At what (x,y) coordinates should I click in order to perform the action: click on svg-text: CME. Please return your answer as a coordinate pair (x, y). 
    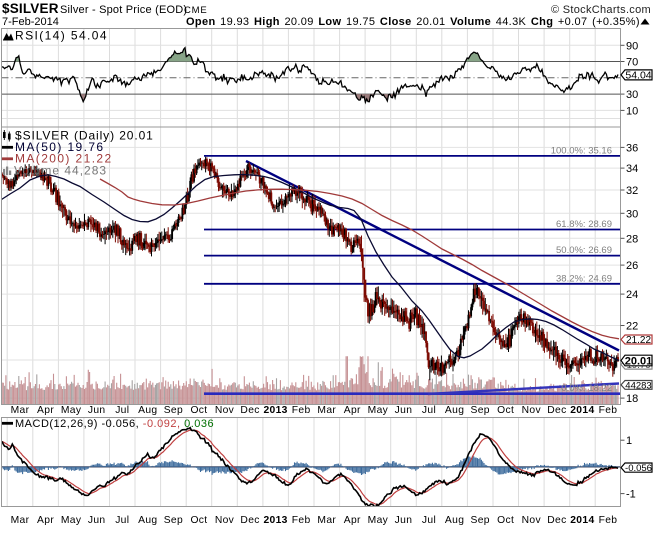
    Looking at the image, I should click on (196, 10).